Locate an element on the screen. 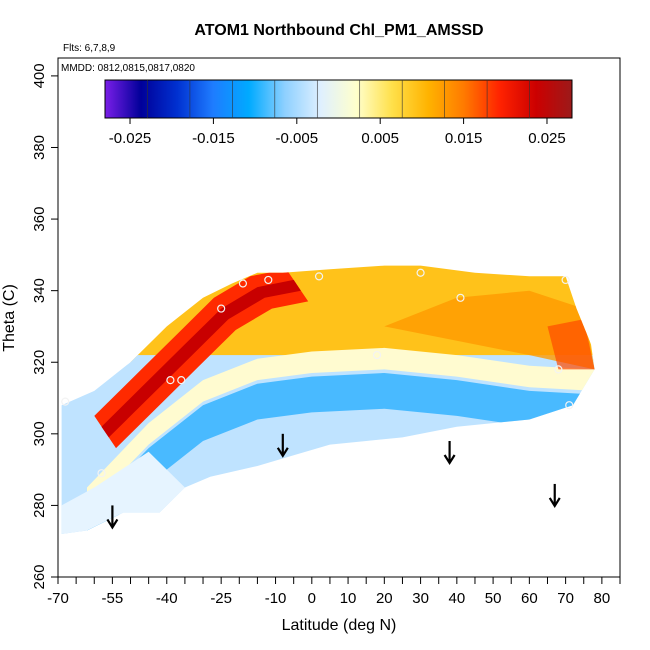 The width and height of the screenshot is (650, 650). field-peak-core is located at coordinates (201, 358).